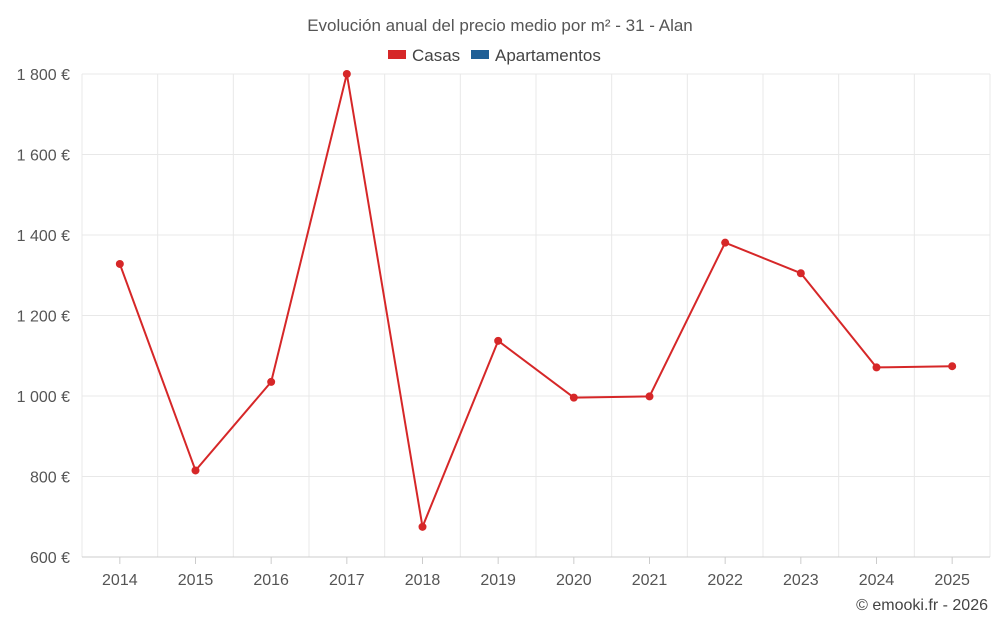 This screenshot has height=625, width=1000. What do you see at coordinates (120, 580) in the screenshot?
I see `x-tick-label: 2014` at bounding box center [120, 580].